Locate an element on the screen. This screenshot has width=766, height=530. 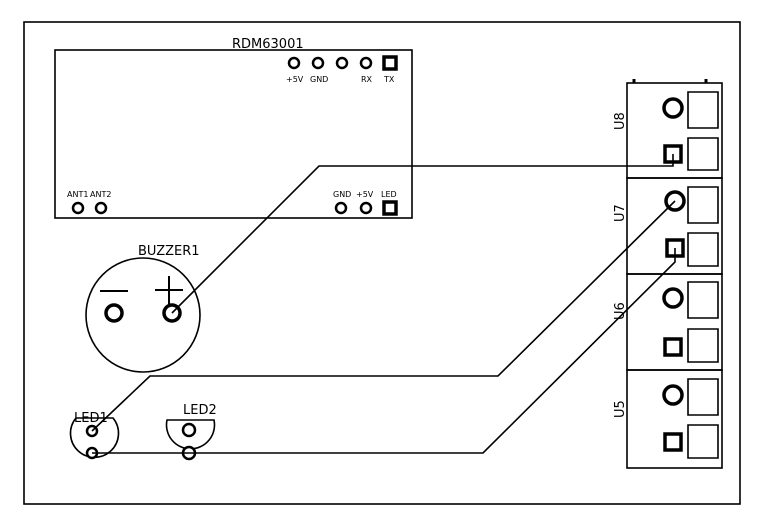
connector-u5-pad-round is located at coordinates (673, 395).